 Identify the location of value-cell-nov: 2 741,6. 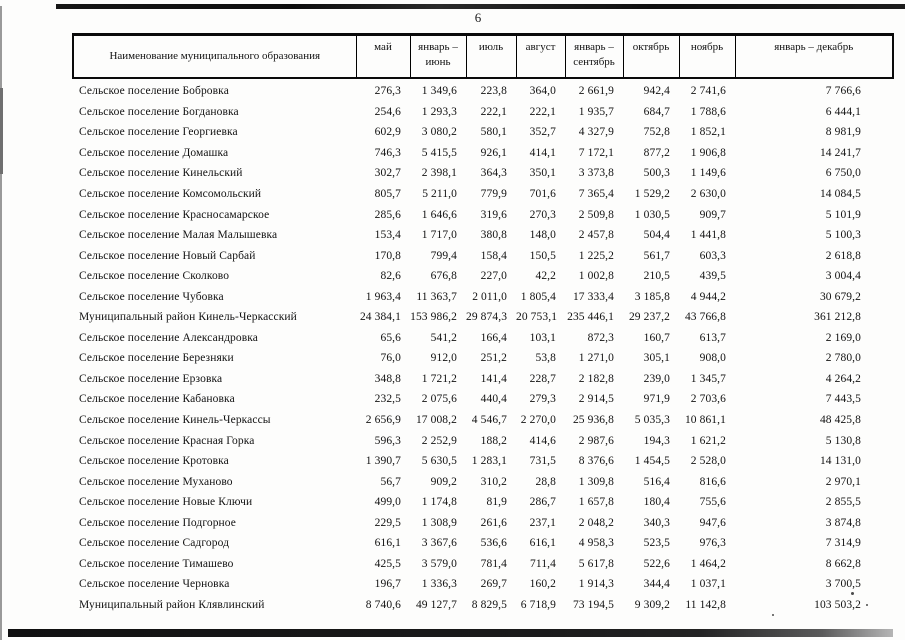
(708, 91).